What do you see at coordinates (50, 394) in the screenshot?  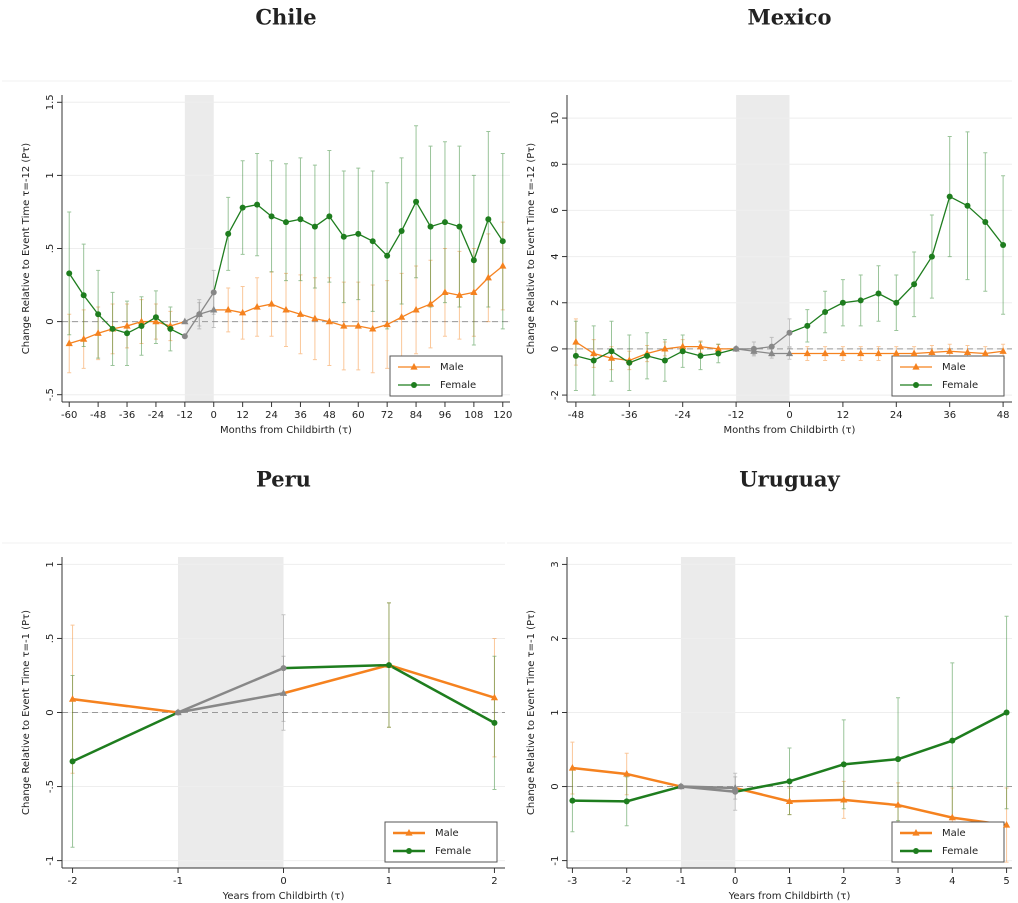 I see `y-tick-label: -.5` at bounding box center [50, 394].